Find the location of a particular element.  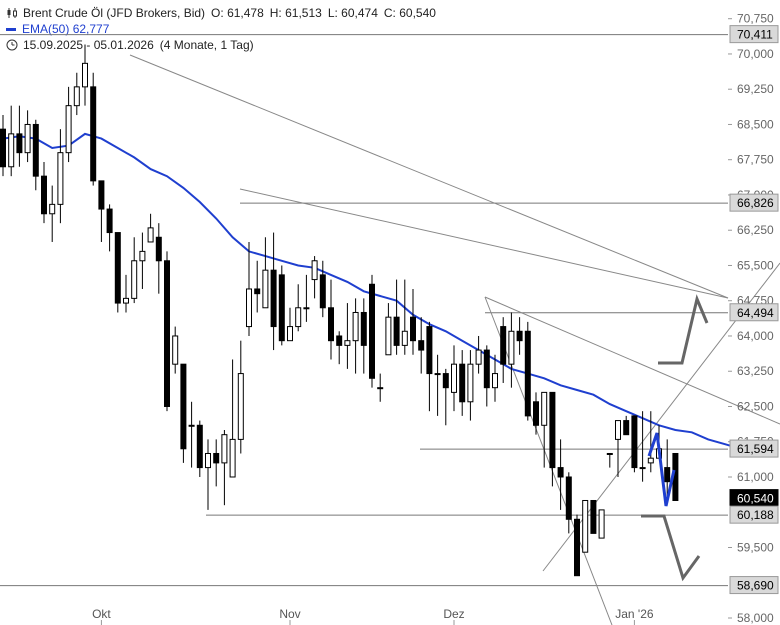

price-label: 58,690 is located at coordinates (755, 586).